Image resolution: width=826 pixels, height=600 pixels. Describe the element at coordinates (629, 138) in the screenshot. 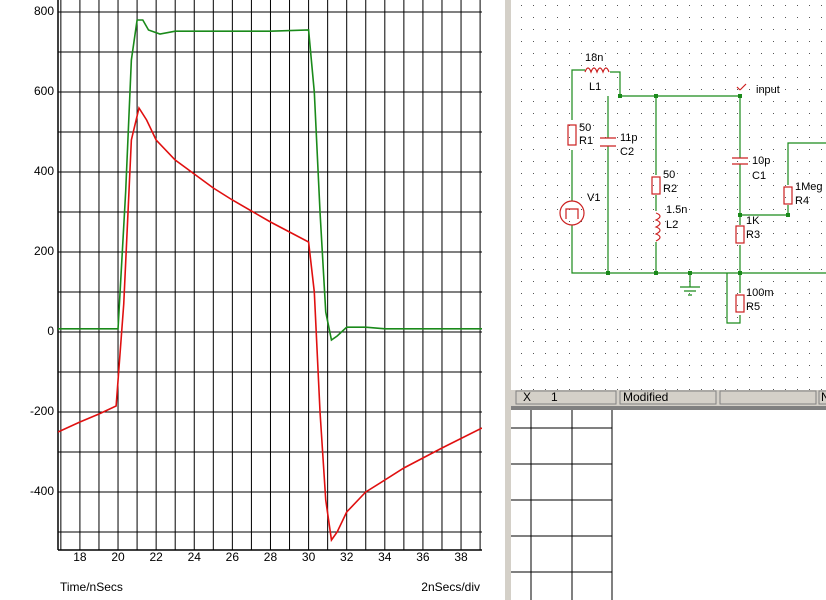

I see `component-value: 11p` at that location.